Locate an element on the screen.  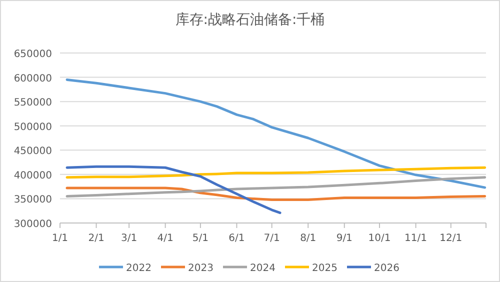
x-tick-label: 7/1 is located at coordinates (272, 238).